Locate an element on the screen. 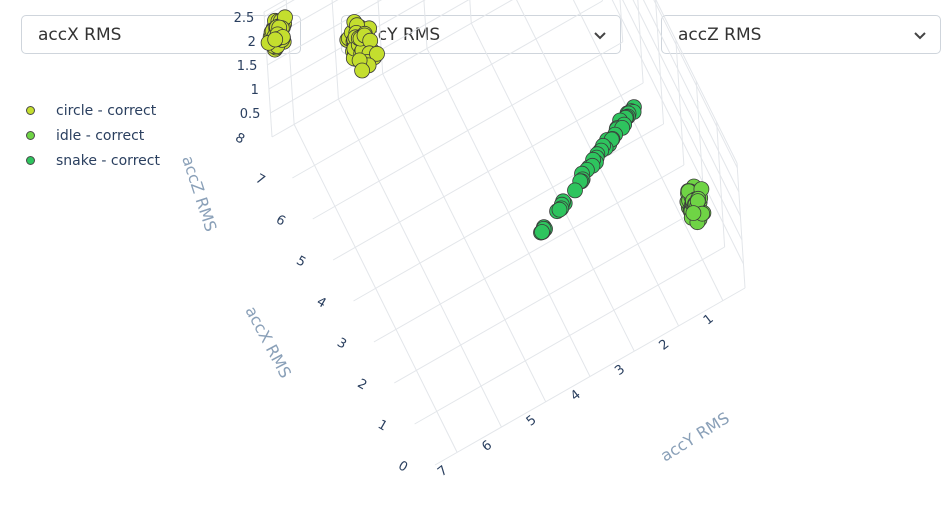 The width and height of the screenshot is (950, 511). x-tick-label: 5 is located at coordinates (301, 261).